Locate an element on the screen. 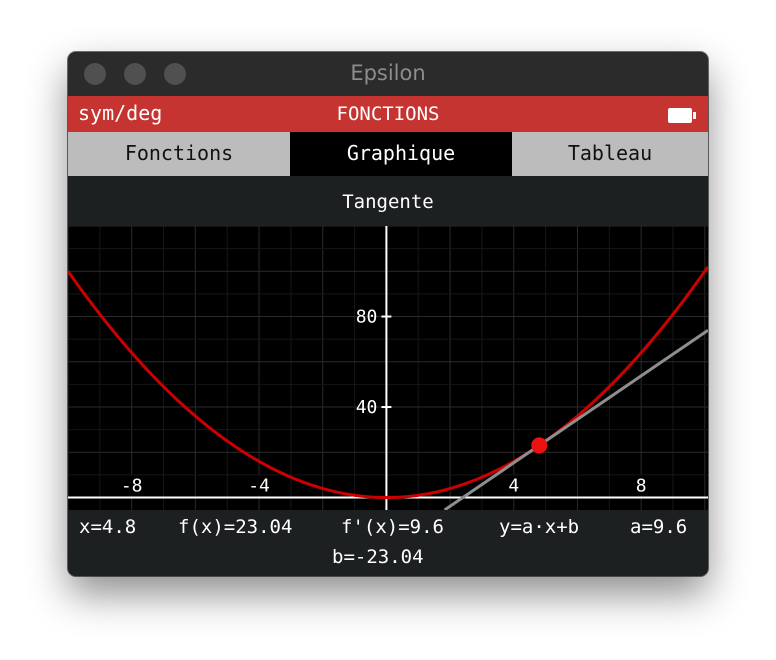 The width and height of the screenshot is (776, 660). tangent-line is located at coordinates (575, 419).